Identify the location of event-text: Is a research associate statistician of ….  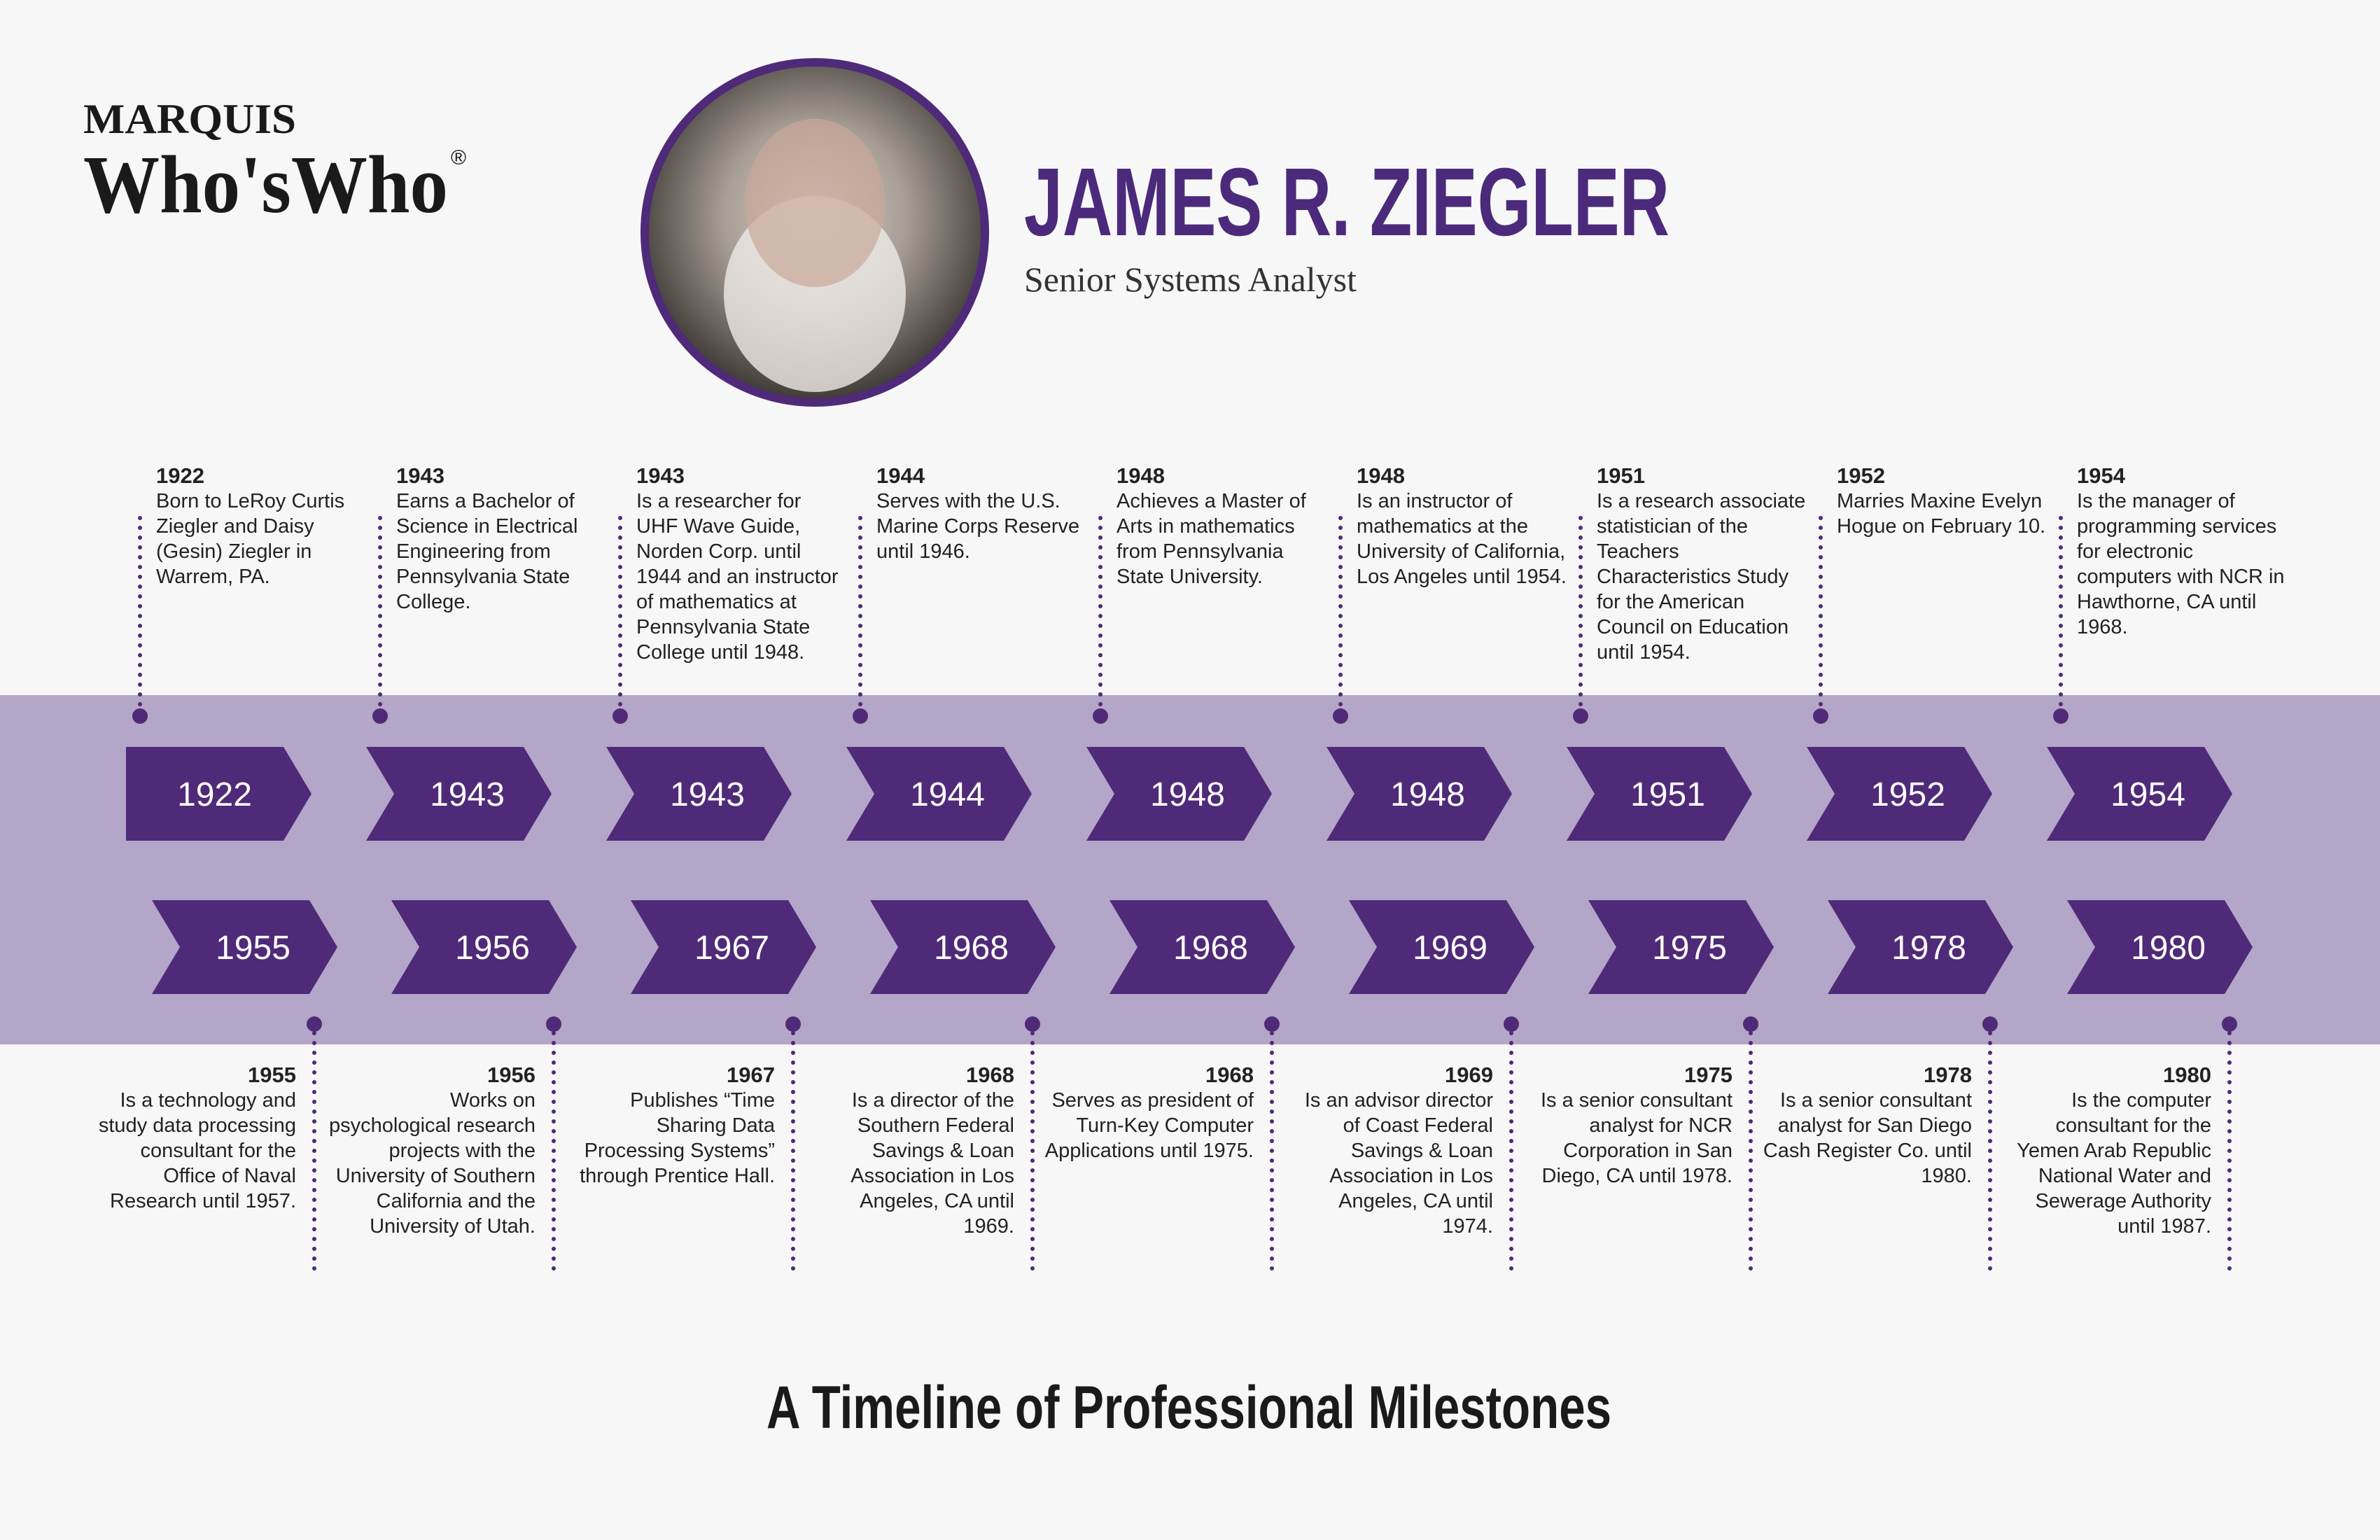
(1701, 577).